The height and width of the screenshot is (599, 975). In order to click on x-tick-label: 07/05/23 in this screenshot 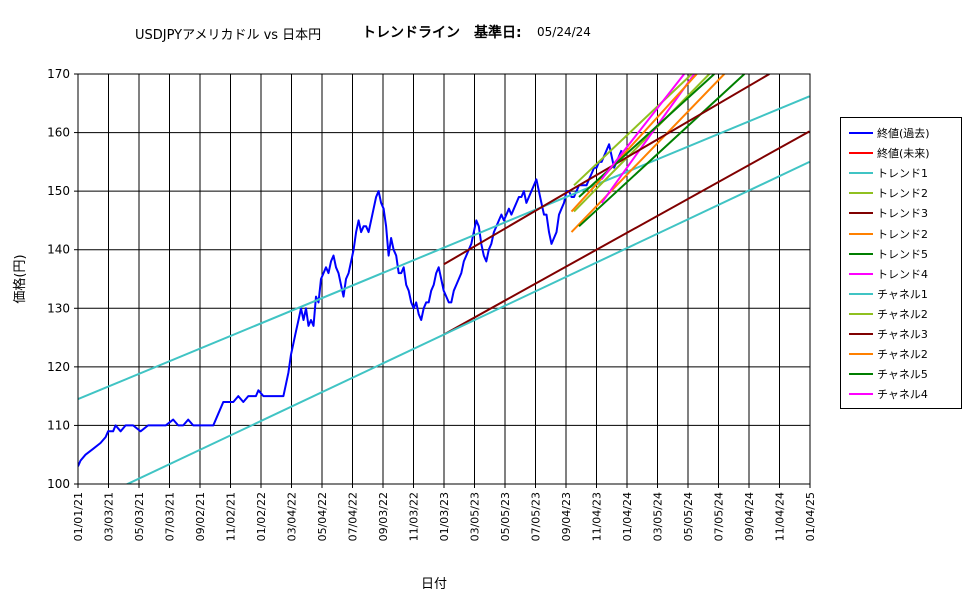, I will do `click(536, 516)`.